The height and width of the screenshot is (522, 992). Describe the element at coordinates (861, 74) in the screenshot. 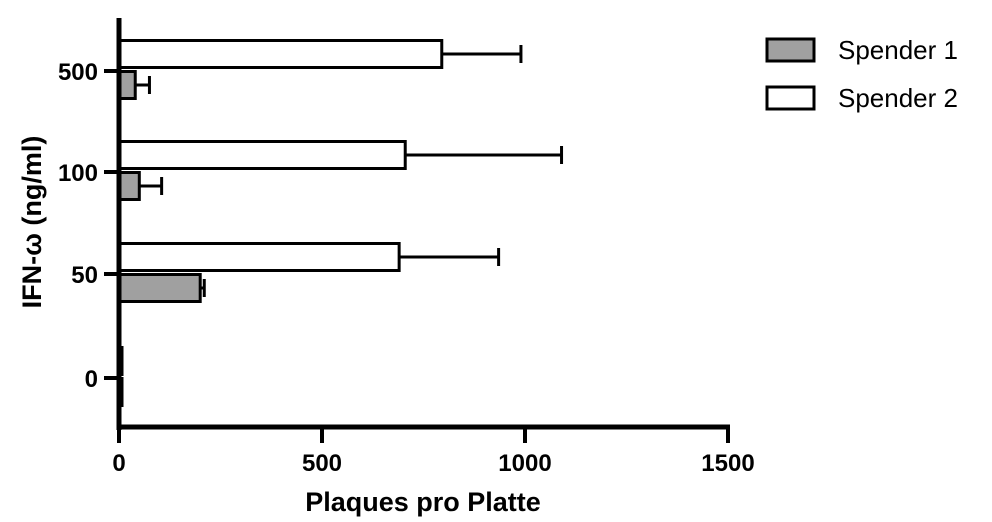

I see `legend: Spender 1 Spender 2` at that location.